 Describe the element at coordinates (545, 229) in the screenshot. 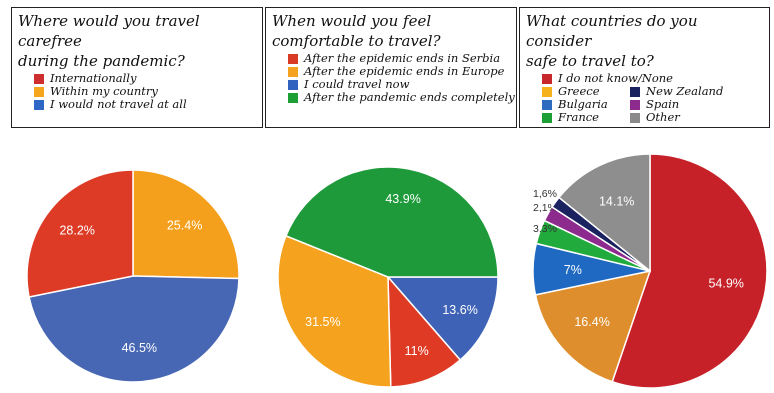

I see `pie-slice-label: 3.3%` at that location.